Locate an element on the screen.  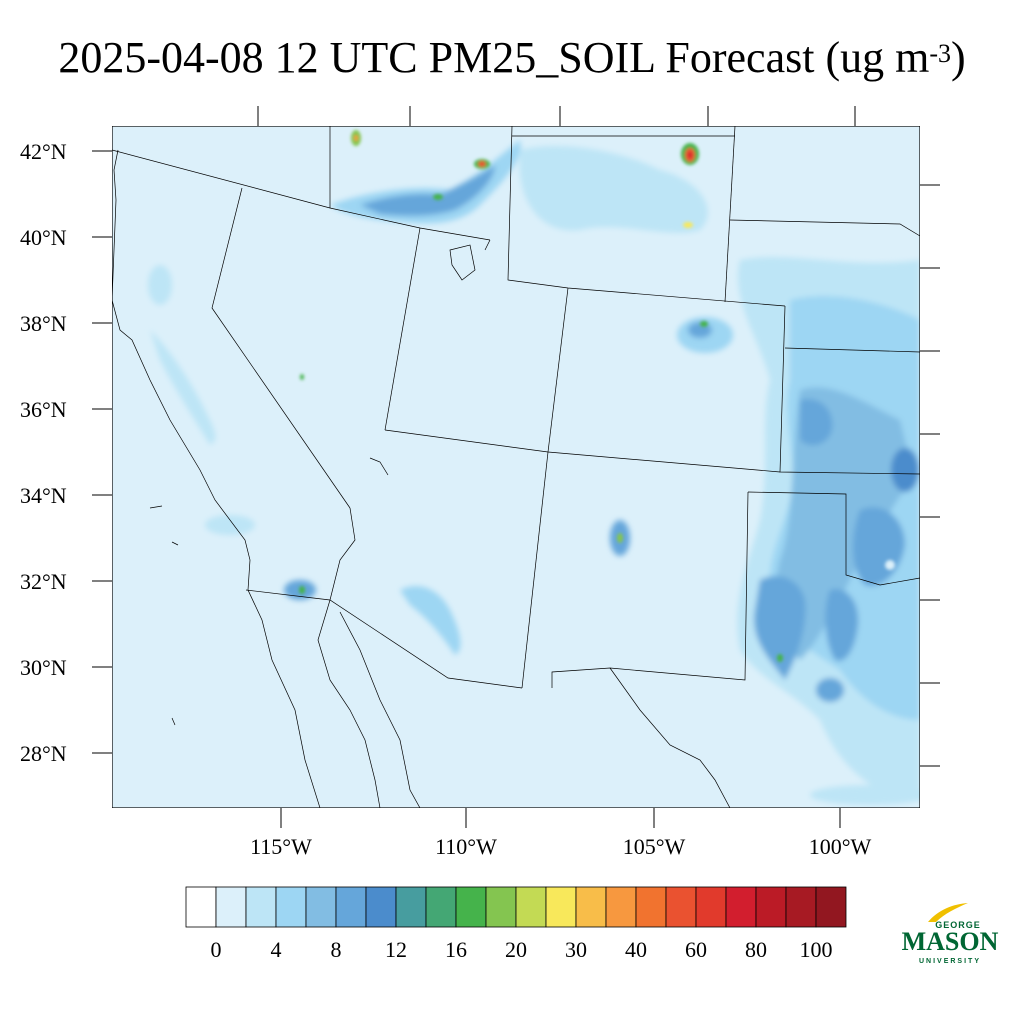
bottom-ticks is located at coordinates (560, 818).